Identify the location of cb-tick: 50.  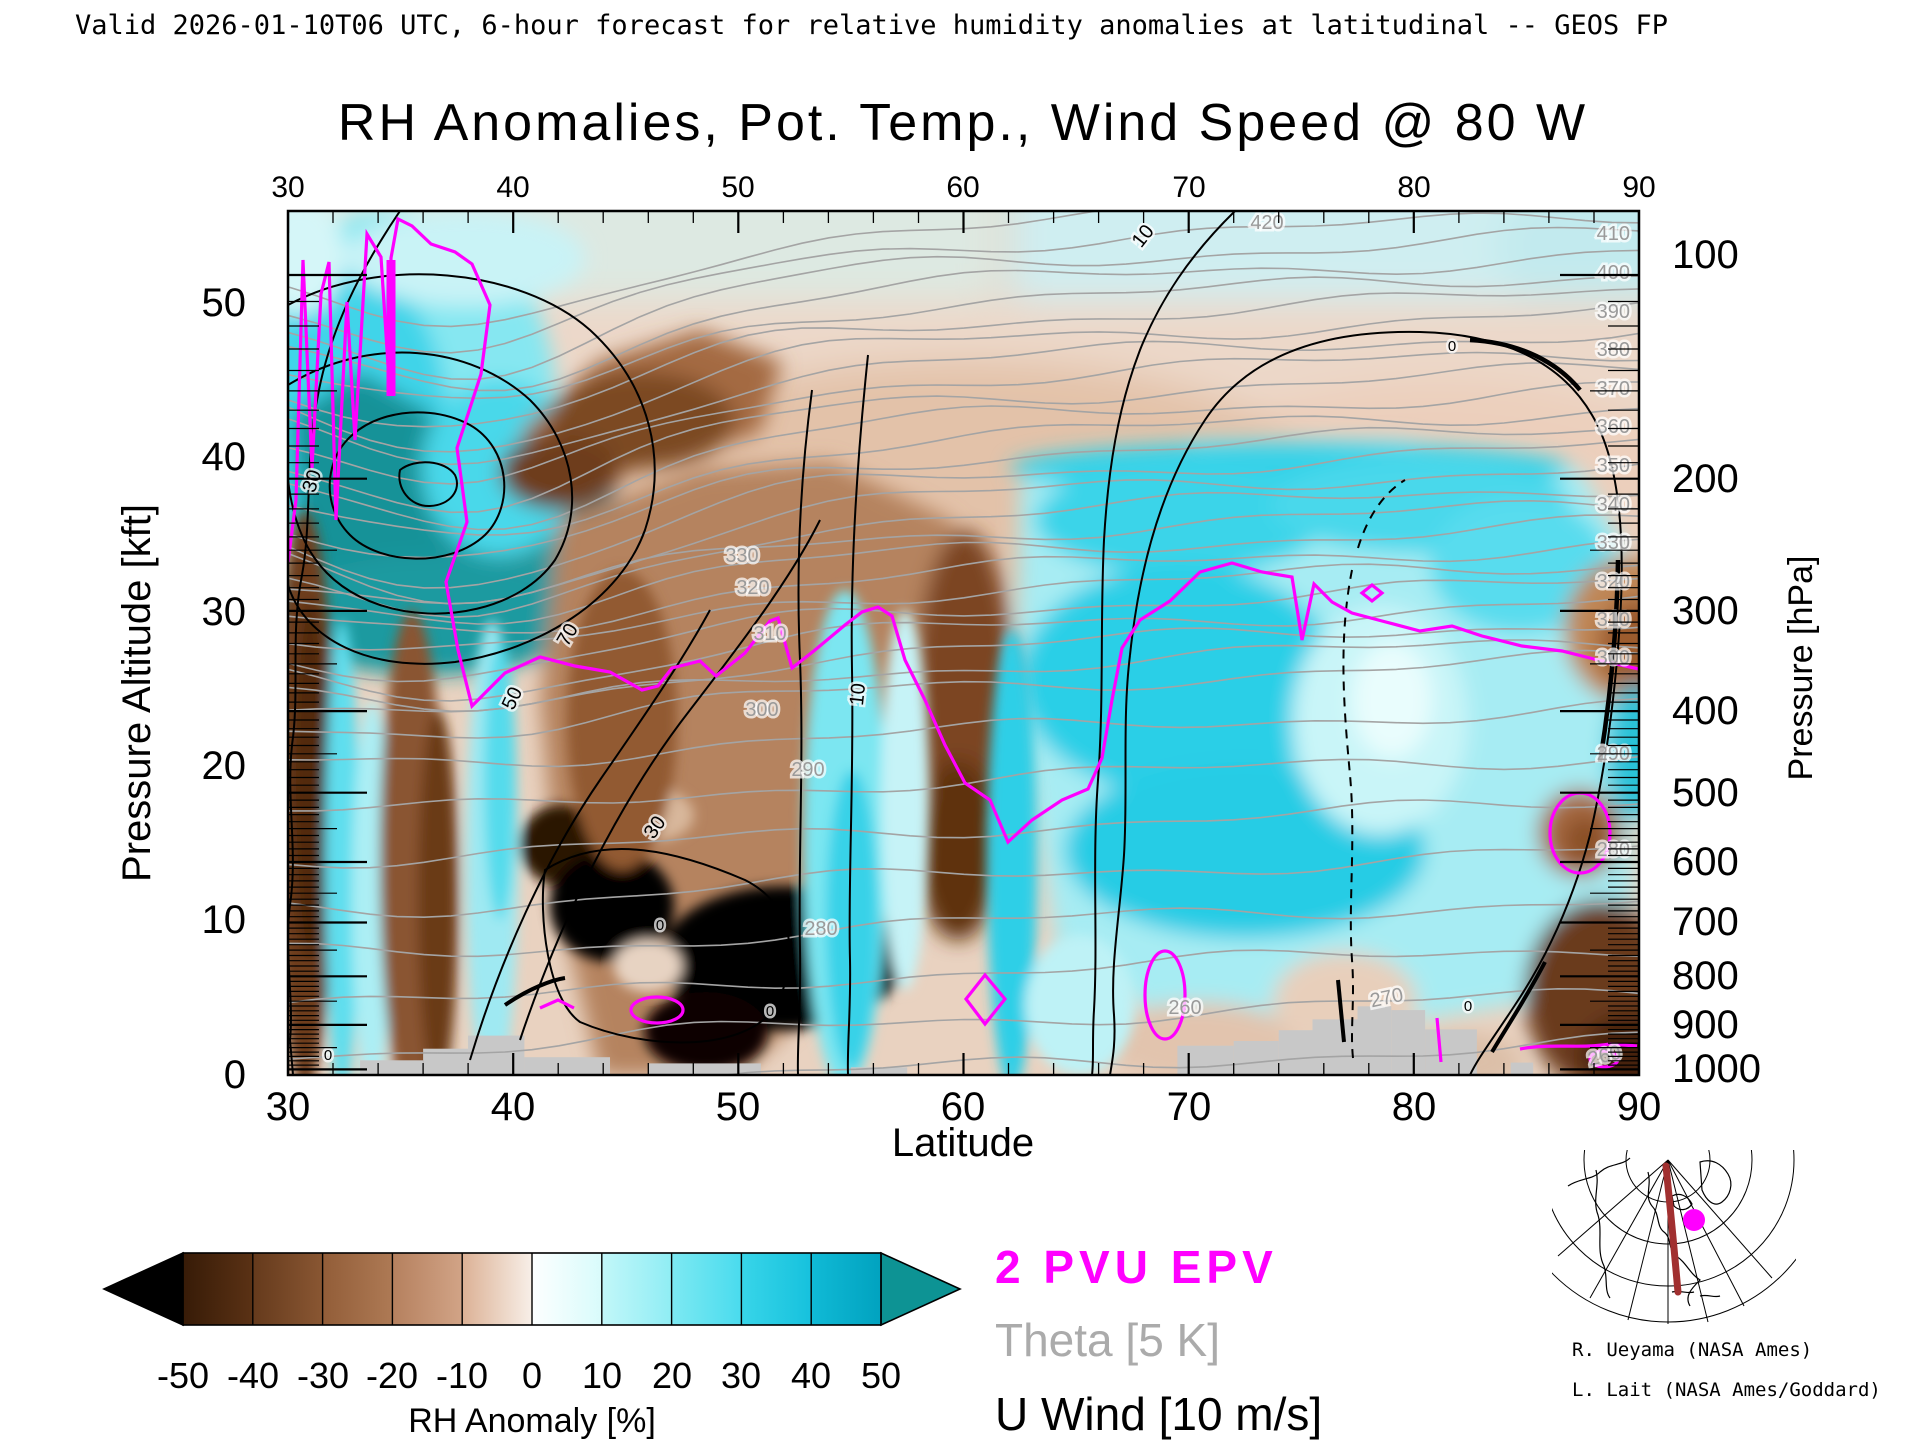
(881, 1375).